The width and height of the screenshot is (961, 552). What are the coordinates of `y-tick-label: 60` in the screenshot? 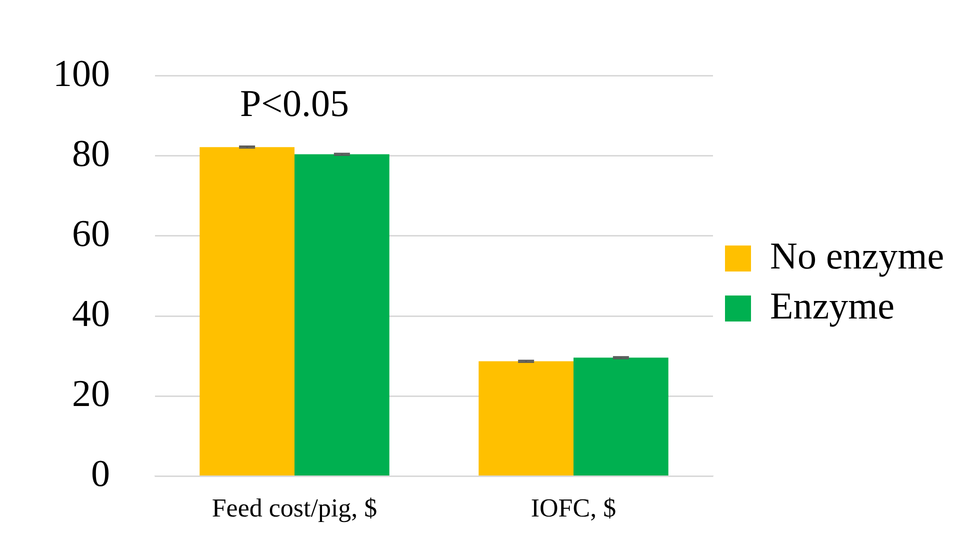 It's located at (91, 233).